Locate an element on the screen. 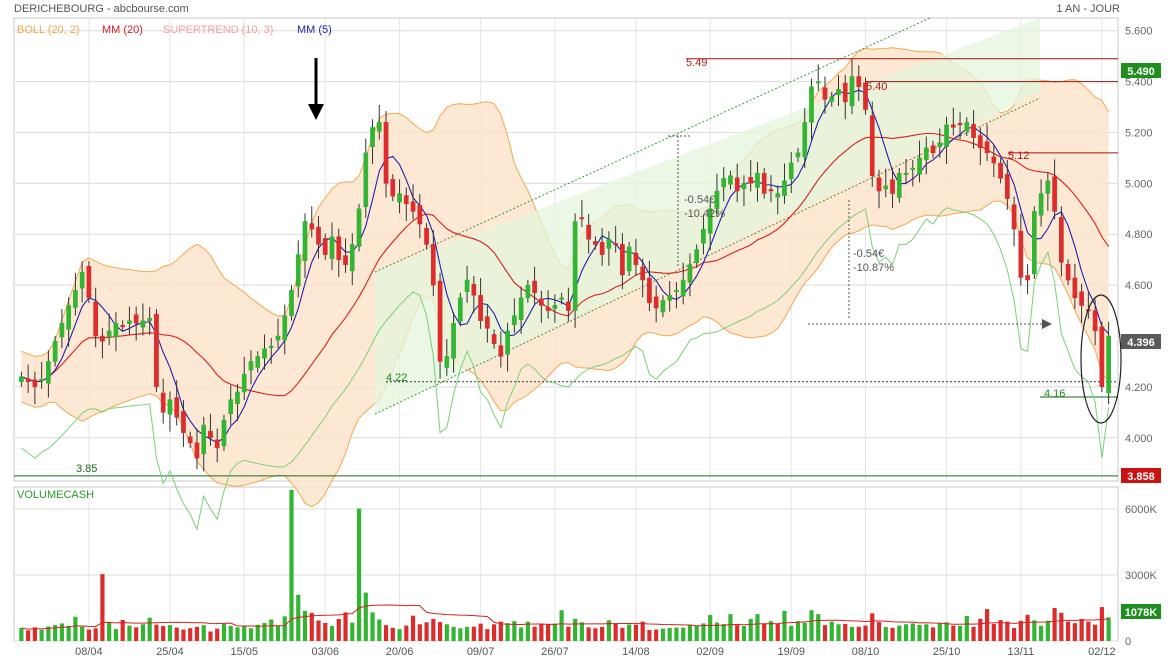  volume-title: VOLUMECASH is located at coordinates (55, 495).